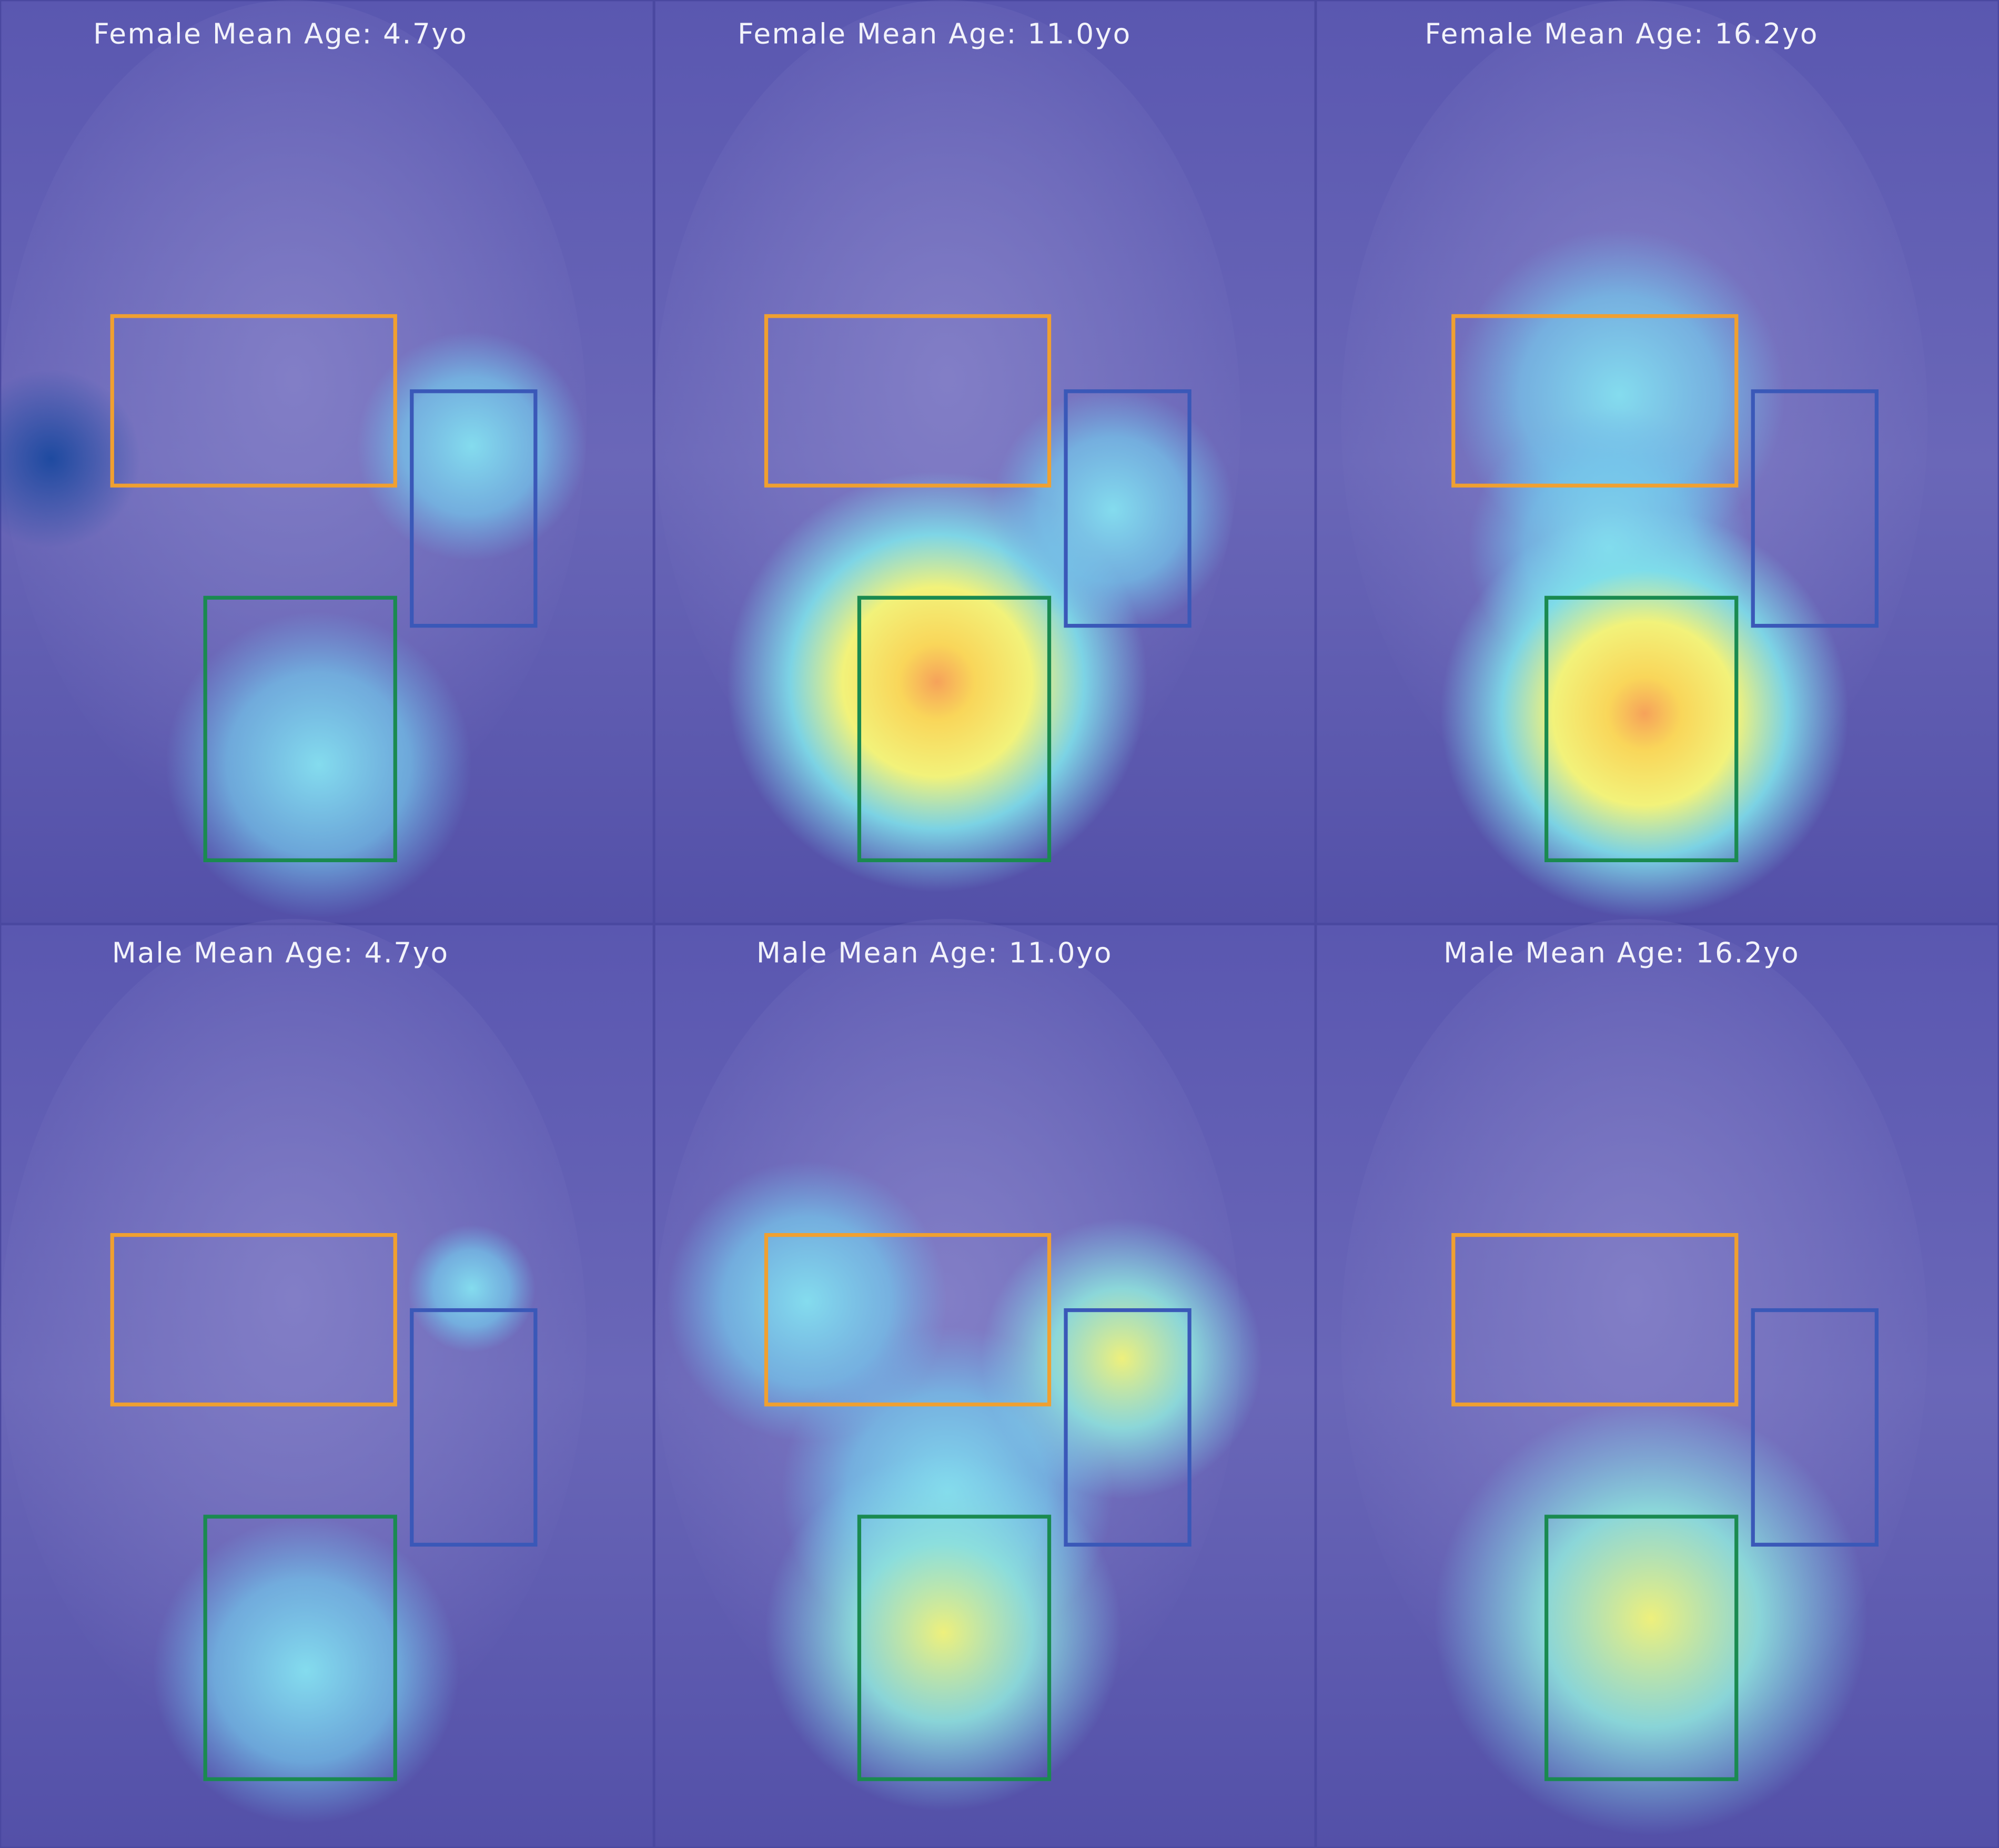 Image resolution: width=1999 pixels, height=1848 pixels. I want to click on panel-title: Male Mean Age: 4.7yo, so click(280, 953).